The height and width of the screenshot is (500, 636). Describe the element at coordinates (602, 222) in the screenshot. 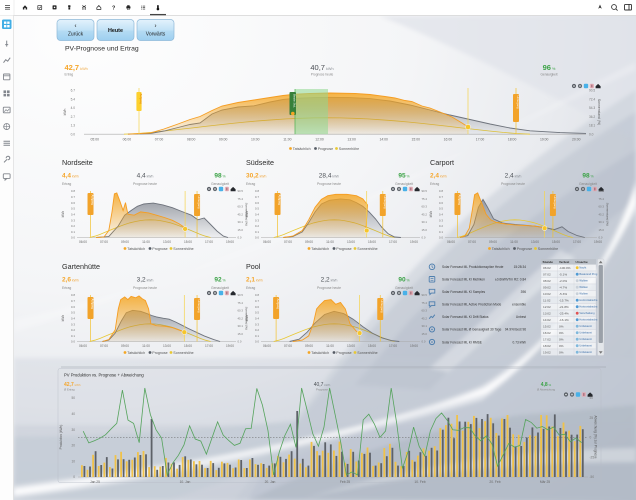

I see `svg-text: 30.1` at that location.